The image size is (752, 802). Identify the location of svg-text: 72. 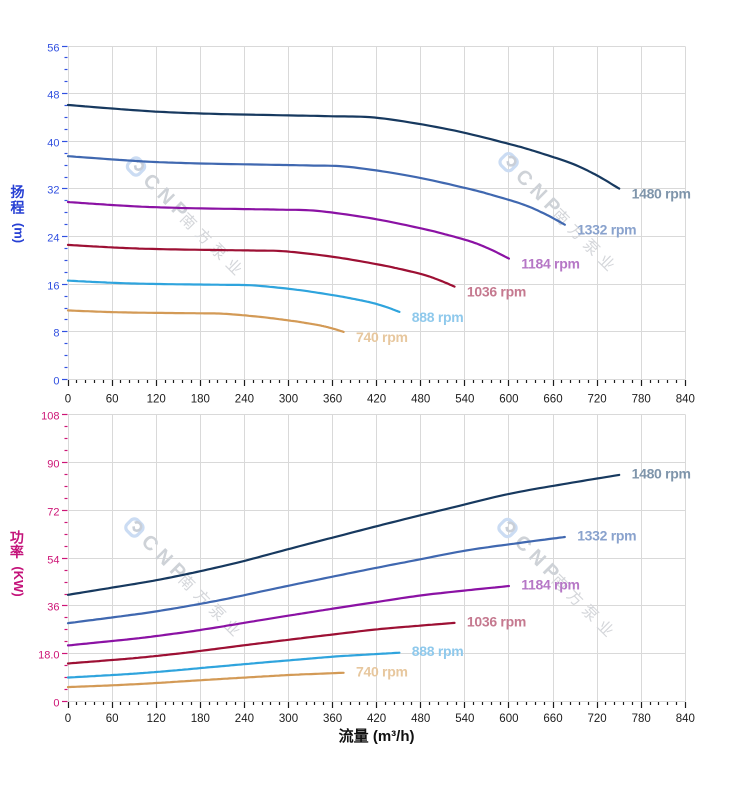
(53, 513).